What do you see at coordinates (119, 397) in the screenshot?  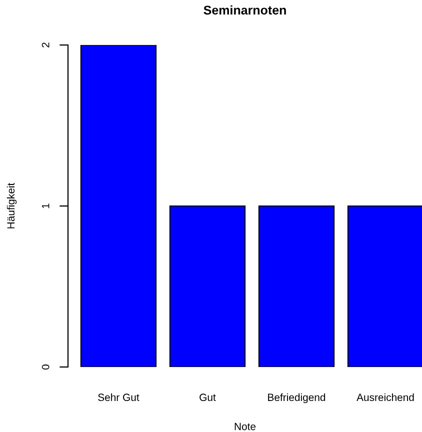 I see `x-tick-label: Sehr Gut` at bounding box center [119, 397].